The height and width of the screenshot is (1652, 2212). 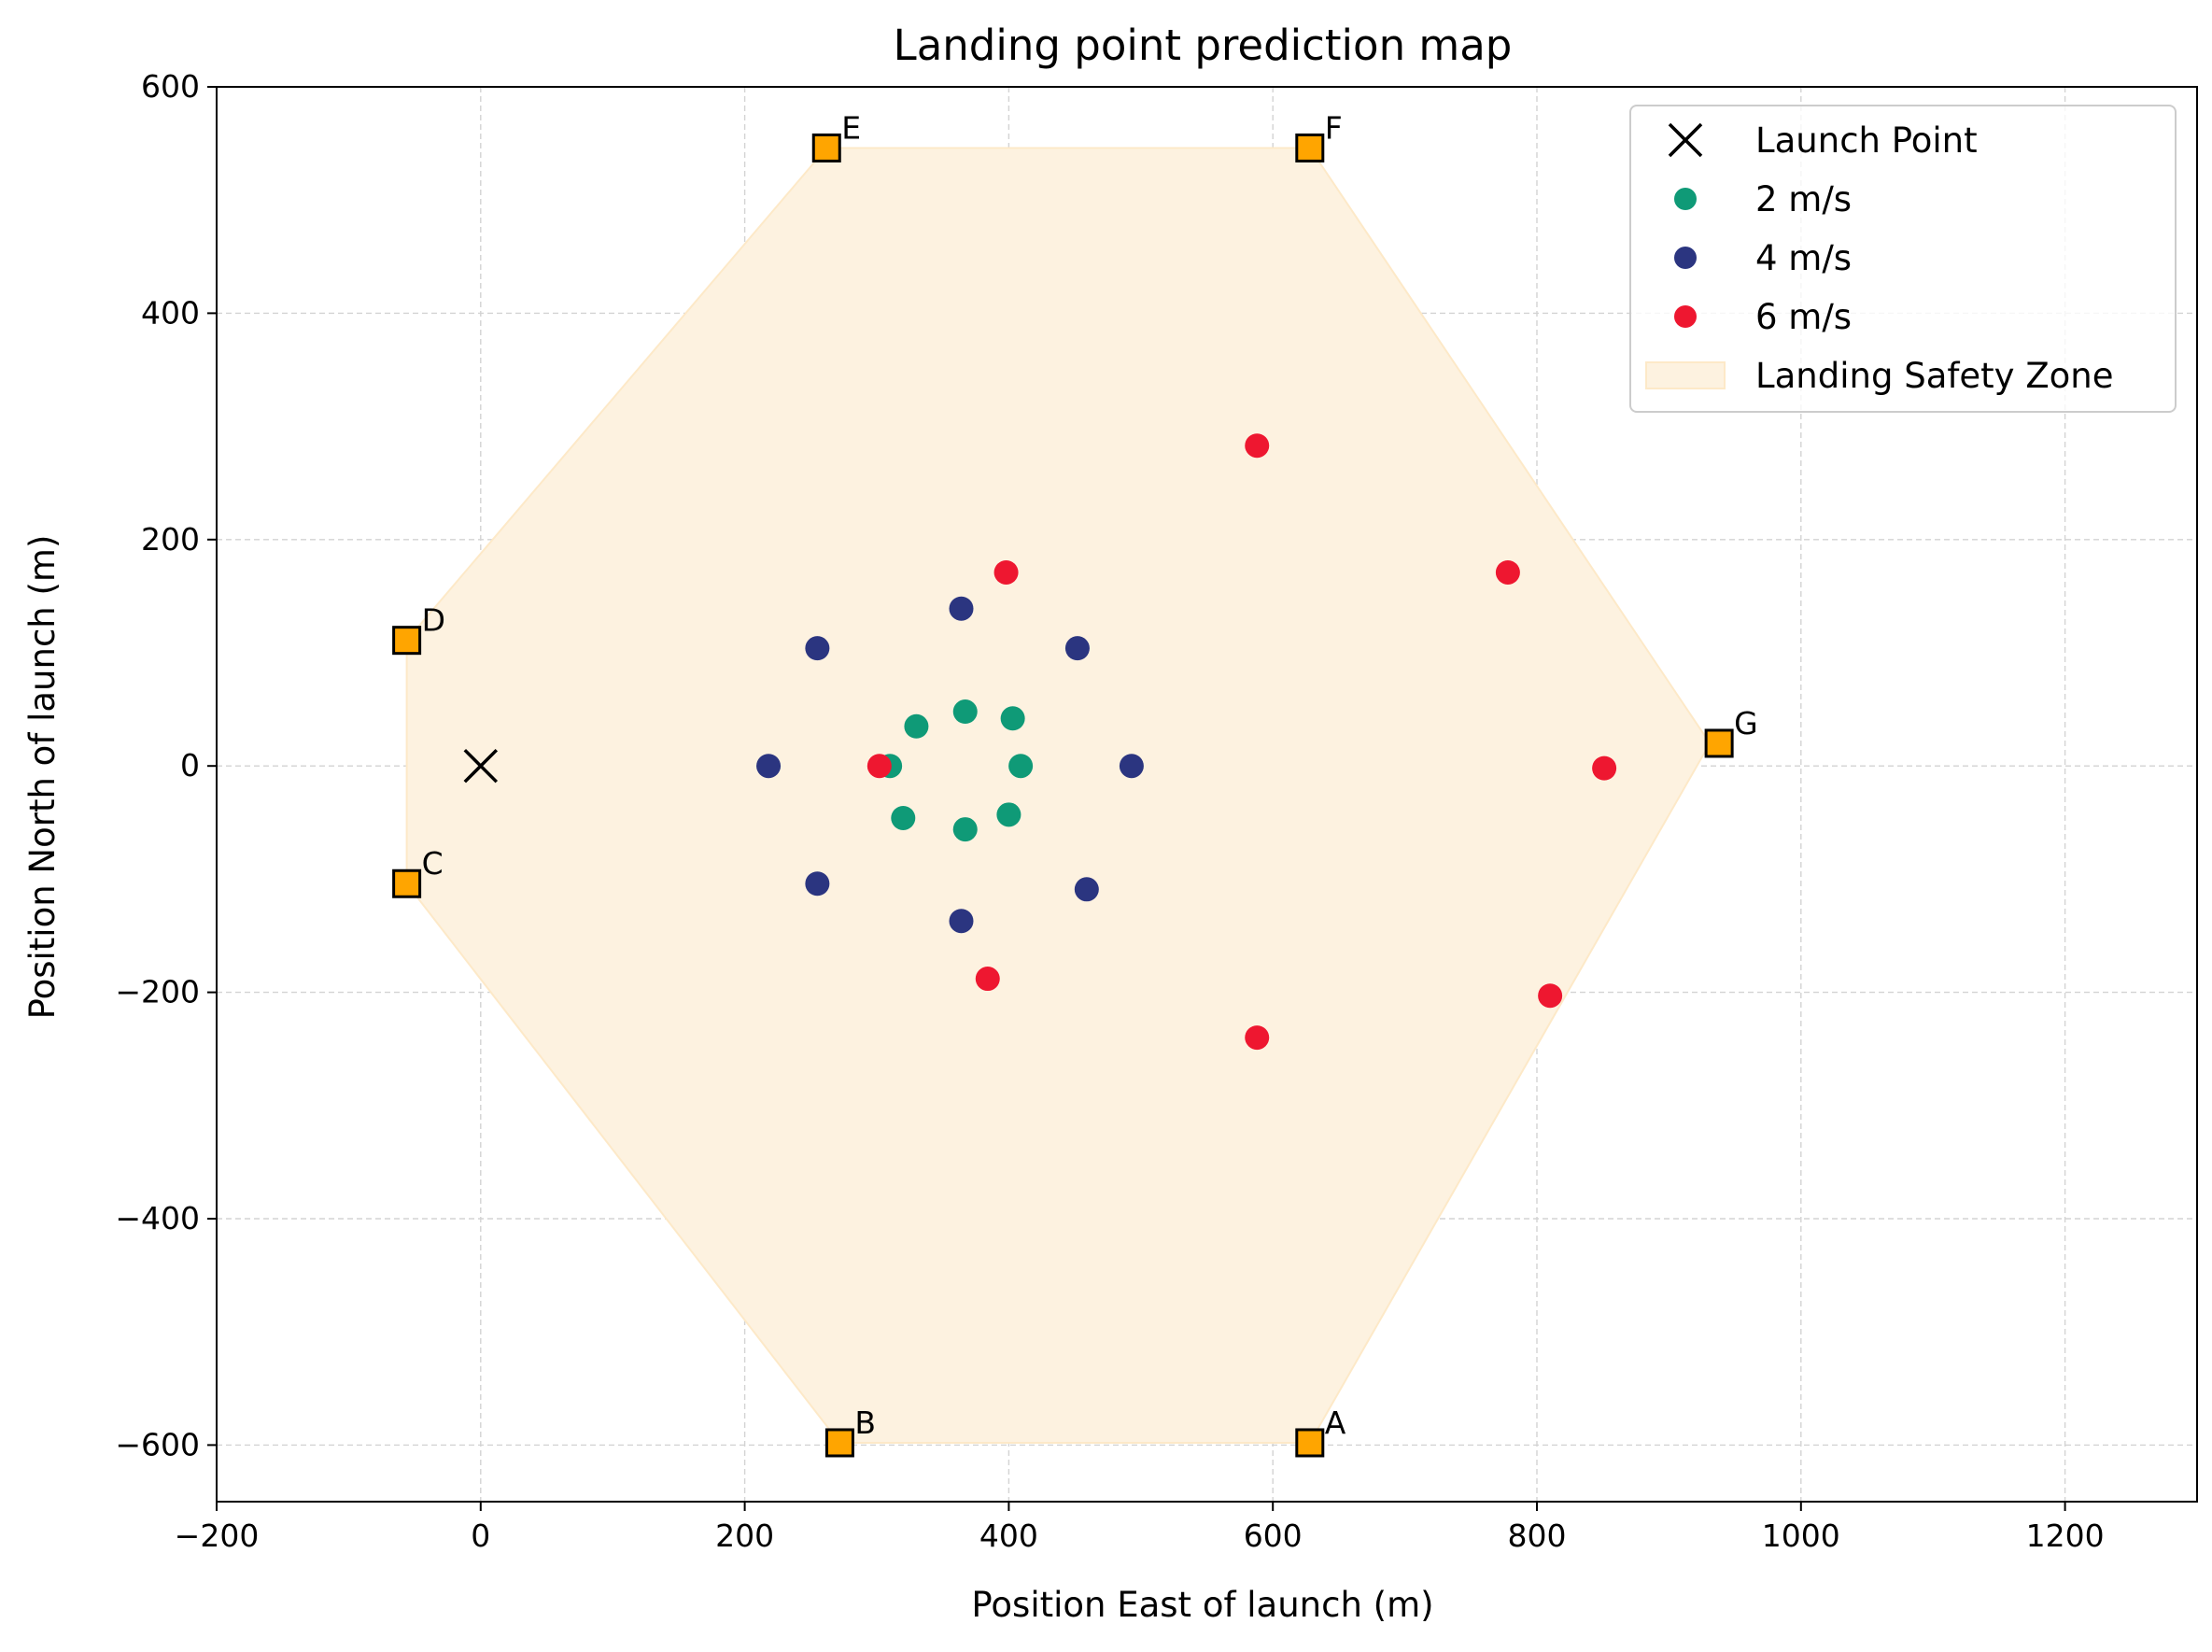 I want to click on chart-title: Landing point prediction map, so click(x=1203, y=45).